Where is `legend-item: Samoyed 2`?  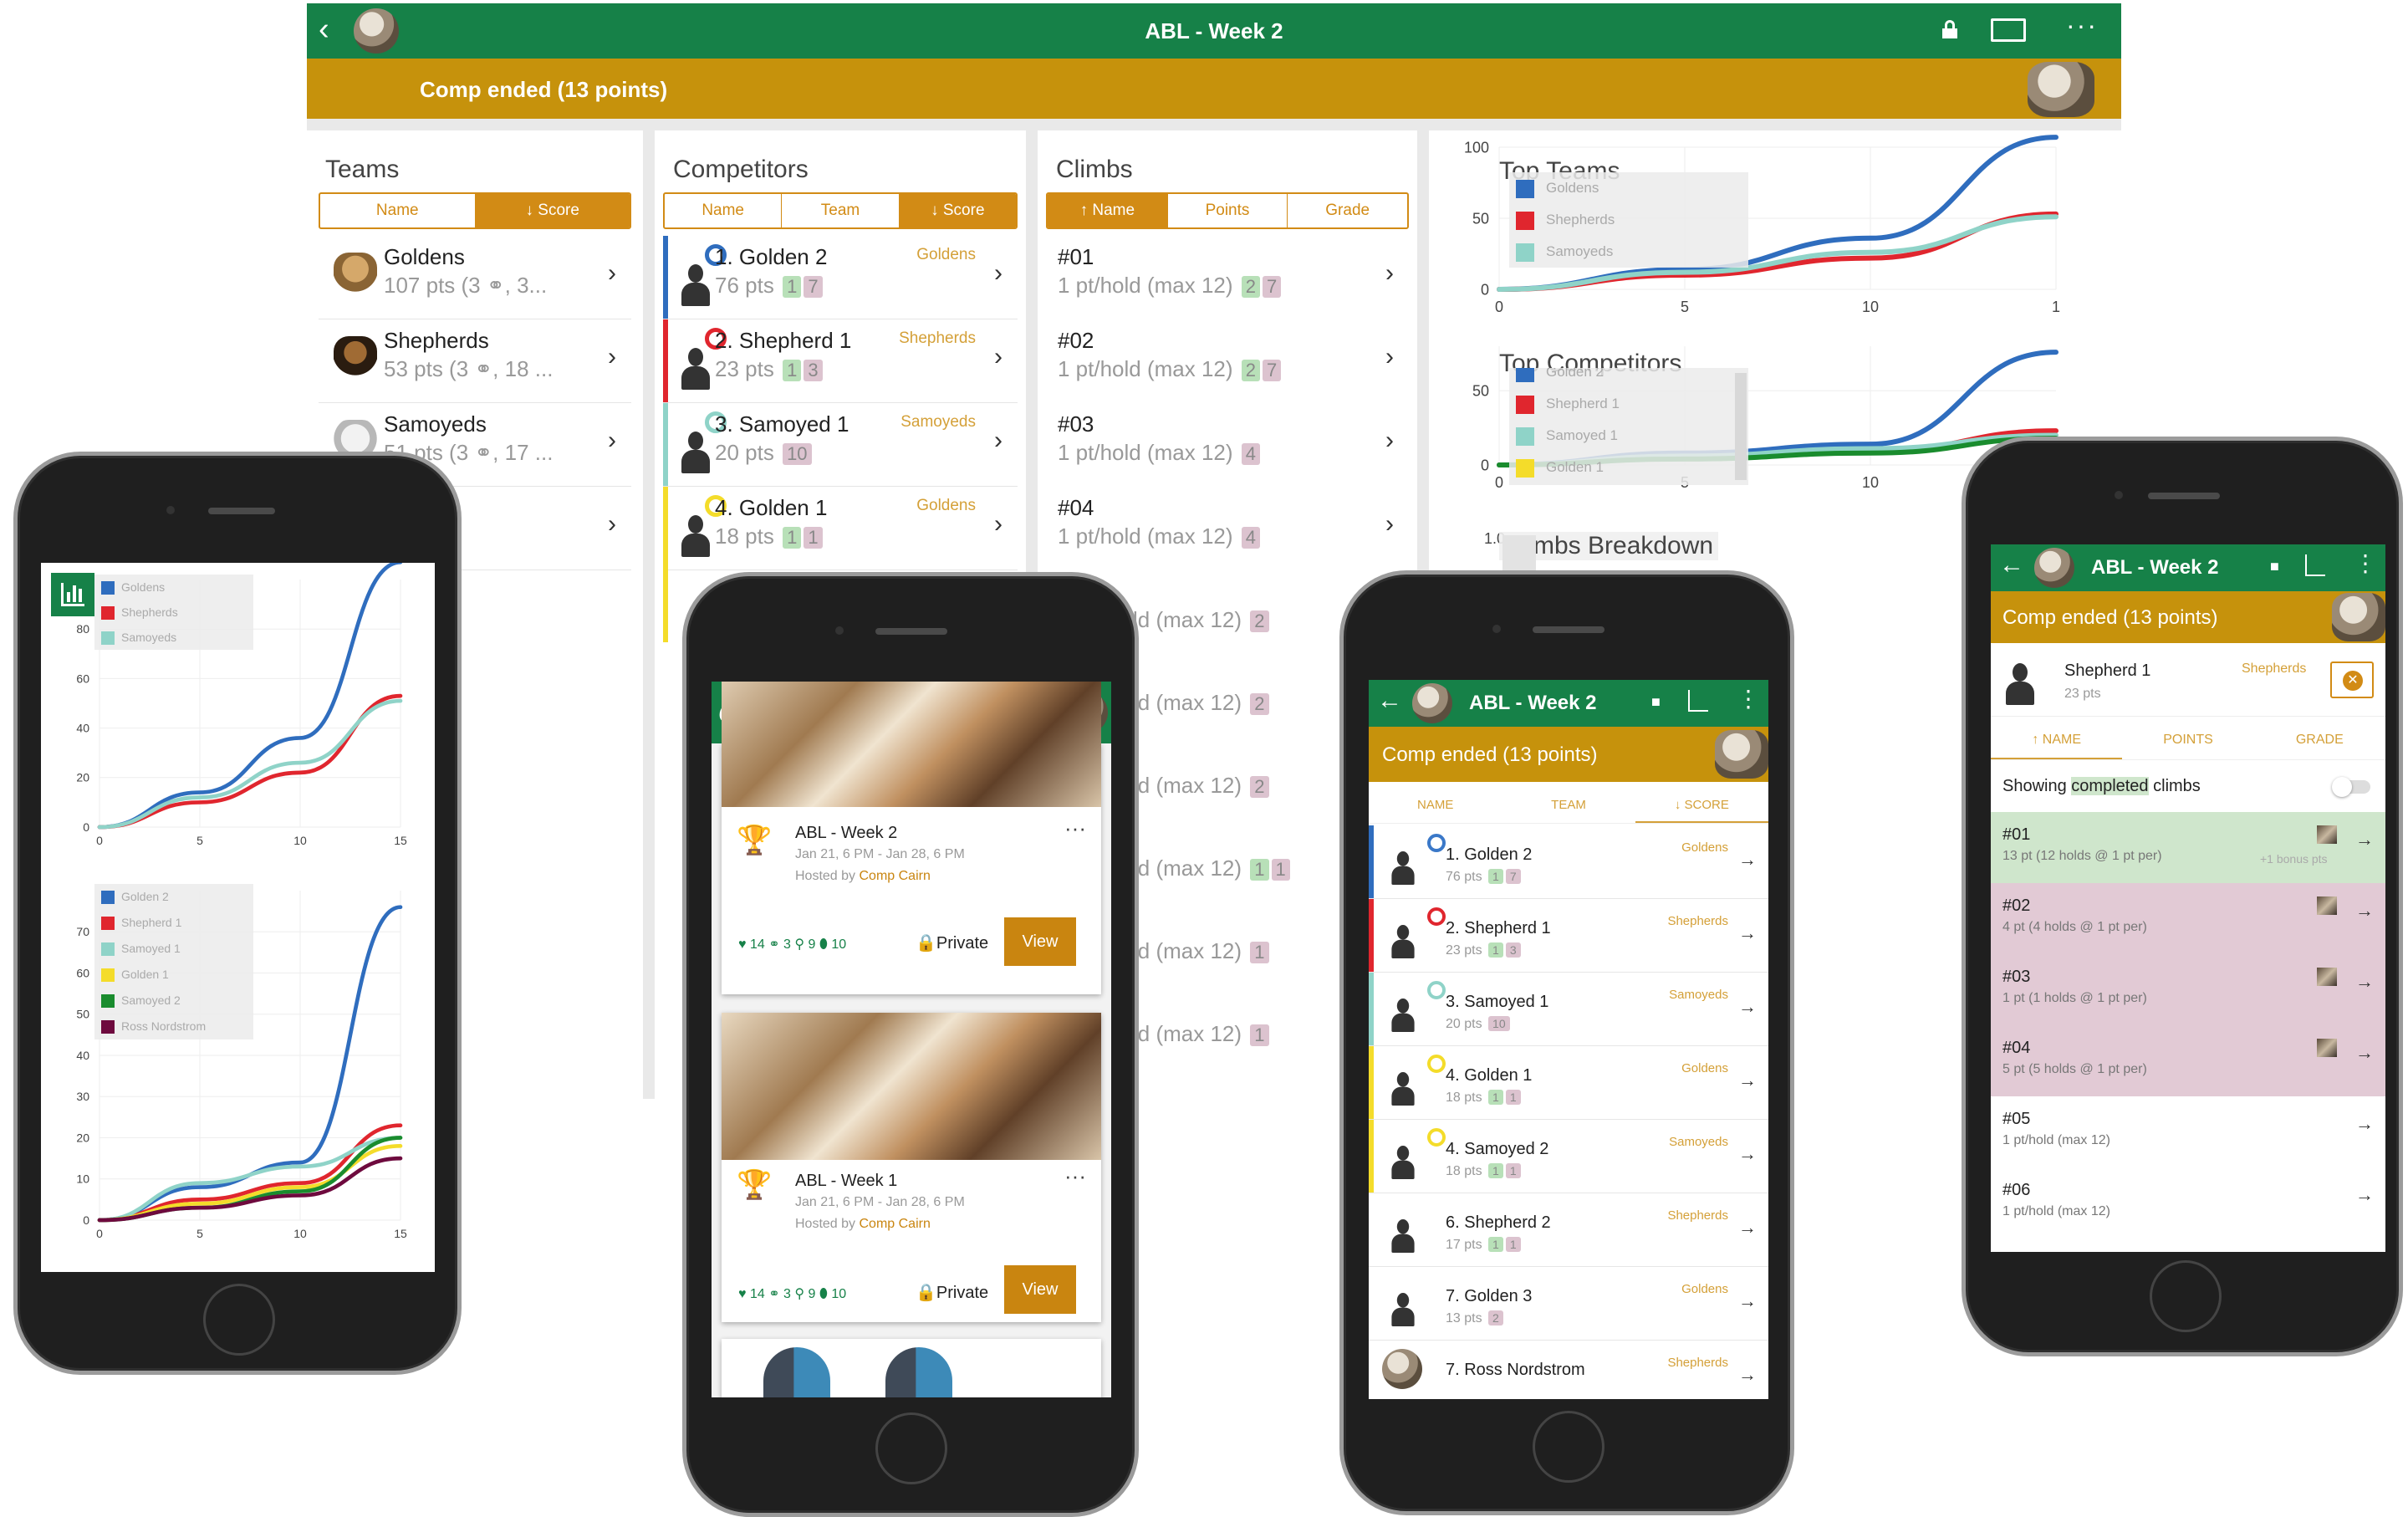 legend-item: Samoyed 2 is located at coordinates (173, 1001).